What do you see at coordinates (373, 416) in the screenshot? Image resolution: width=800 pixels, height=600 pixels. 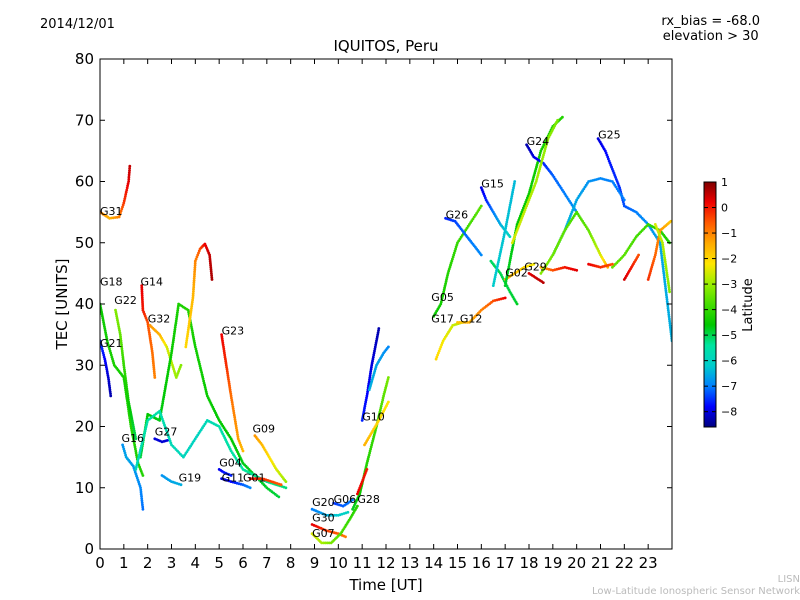 I see `satellite-label-g10: G10` at bounding box center [373, 416].